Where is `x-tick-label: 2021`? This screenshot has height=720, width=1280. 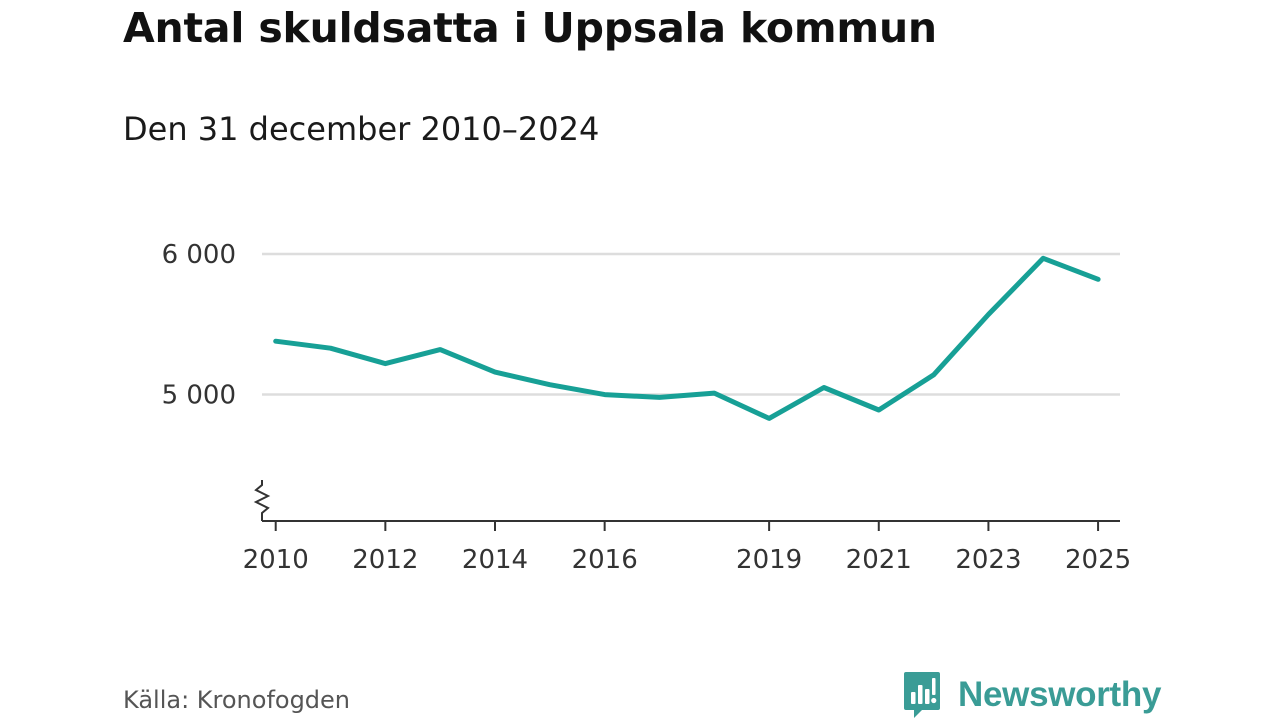 x-tick-label: 2021 is located at coordinates (879, 560).